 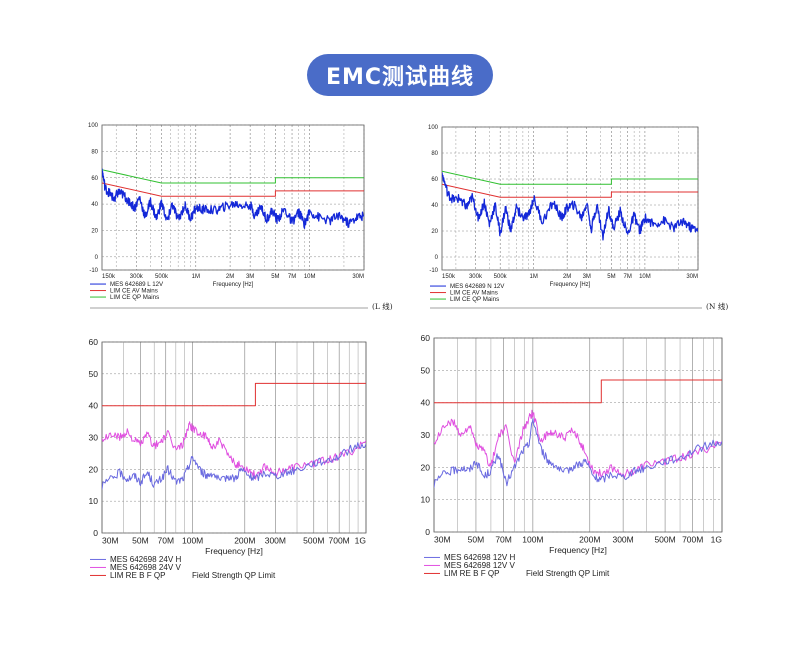 What do you see at coordinates (145, 559) in the screenshot?
I see `legend-label: MES 642698 24V H` at bounding box center [145, 559].